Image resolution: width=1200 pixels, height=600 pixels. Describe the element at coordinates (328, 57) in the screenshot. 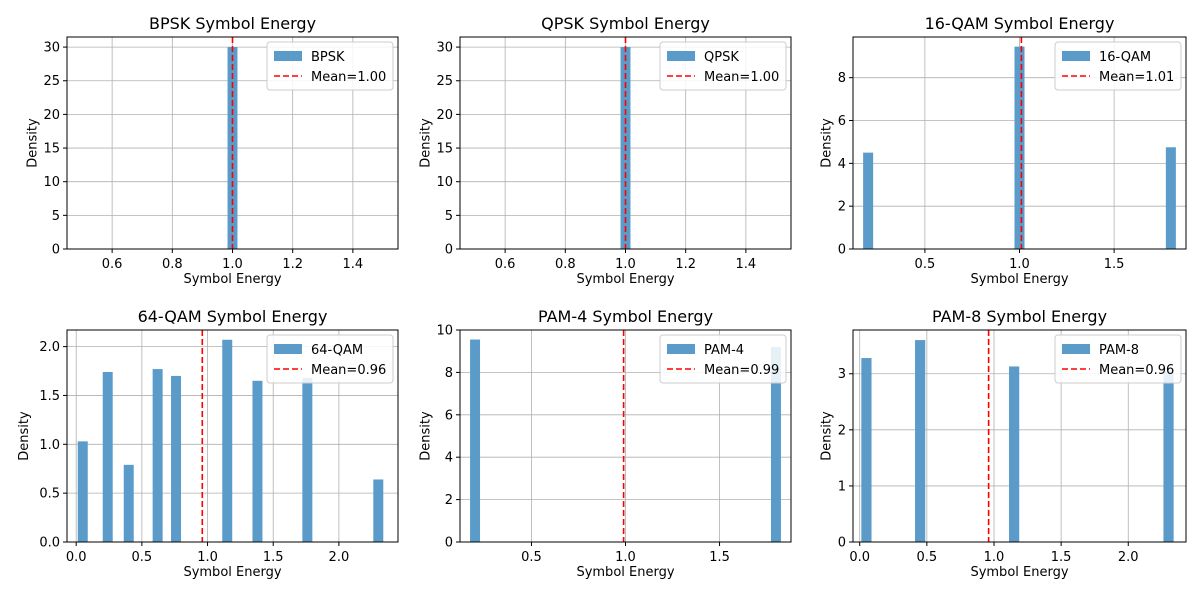

I see `legend-label-series: BPSK` at that location.